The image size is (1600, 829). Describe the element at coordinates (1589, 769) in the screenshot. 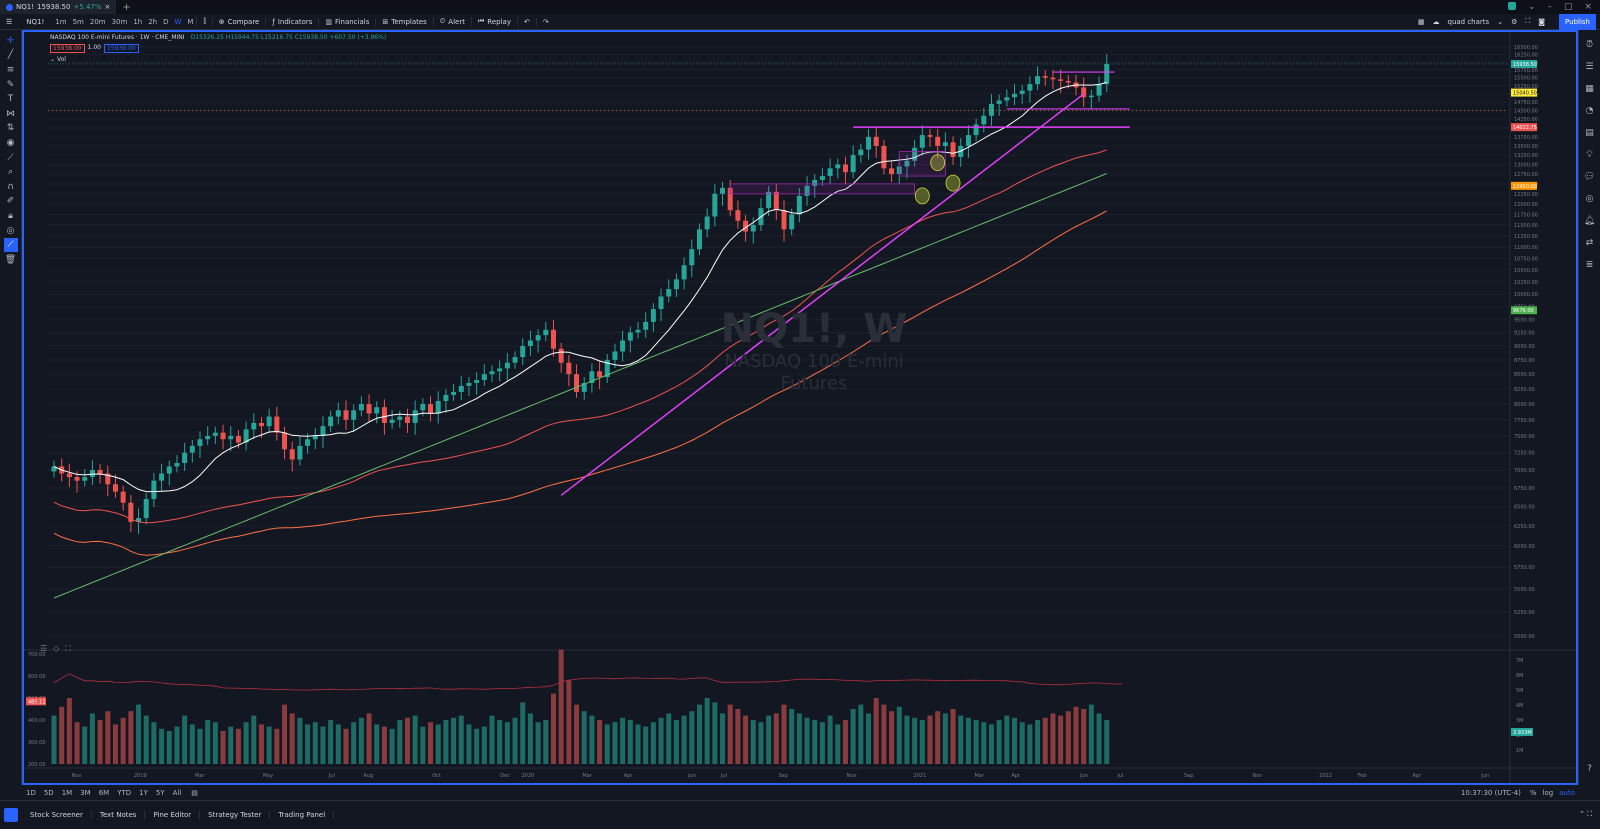

I see `help-icon: ?` at that location.